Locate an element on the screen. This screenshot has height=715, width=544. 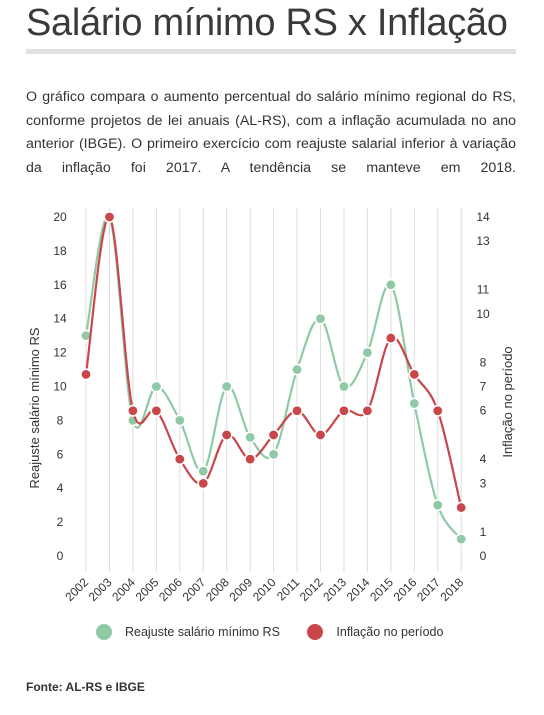
data-point-reajuste-2010 is located at coordinates (273, 454).